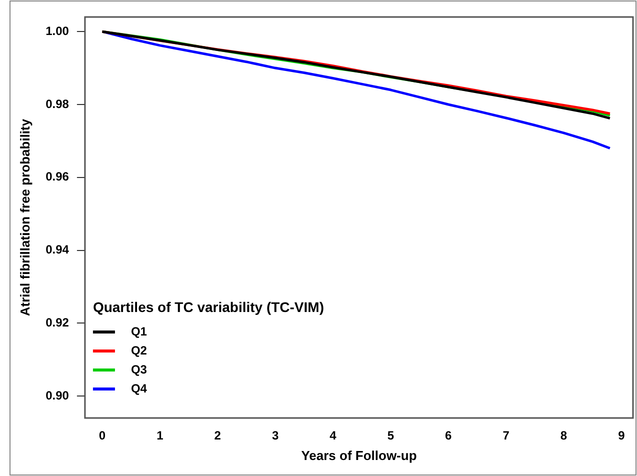  Describe the element at coordinates (359, 455) in the screenshot. I see `x-axis-title: Years of Follow-up` at that location.